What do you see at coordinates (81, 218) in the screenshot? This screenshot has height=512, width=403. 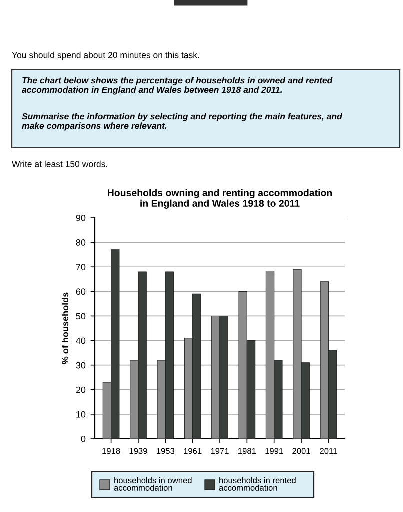 I see `y-tick-label: 90` at bounding box center [81, 218].